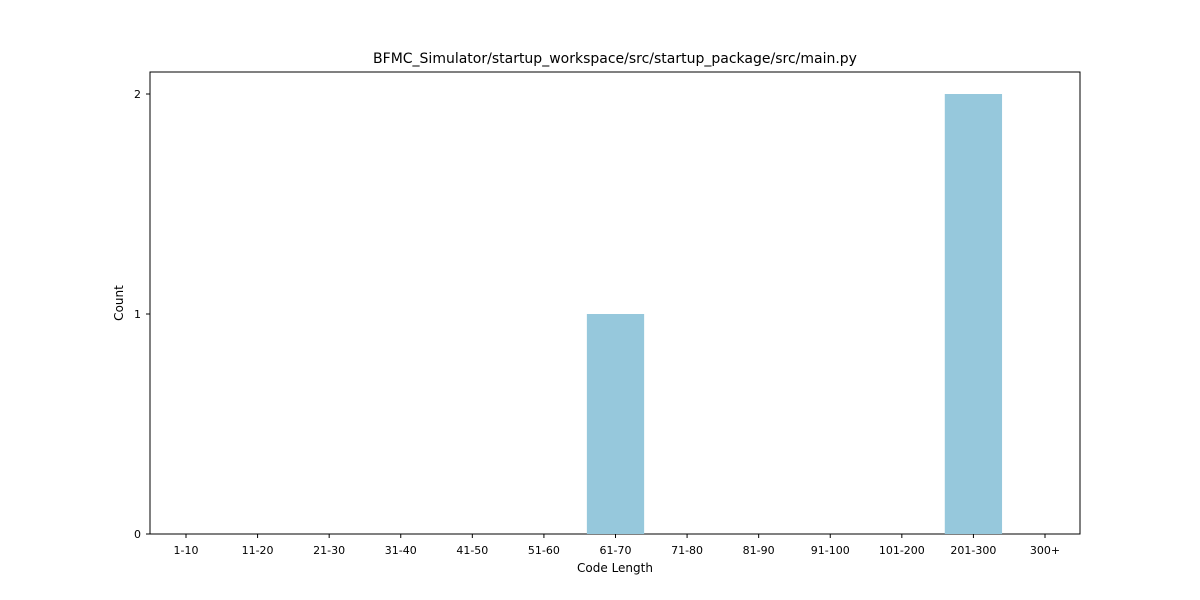  I want to click on y-tick-label: 1, so click(137, 314).